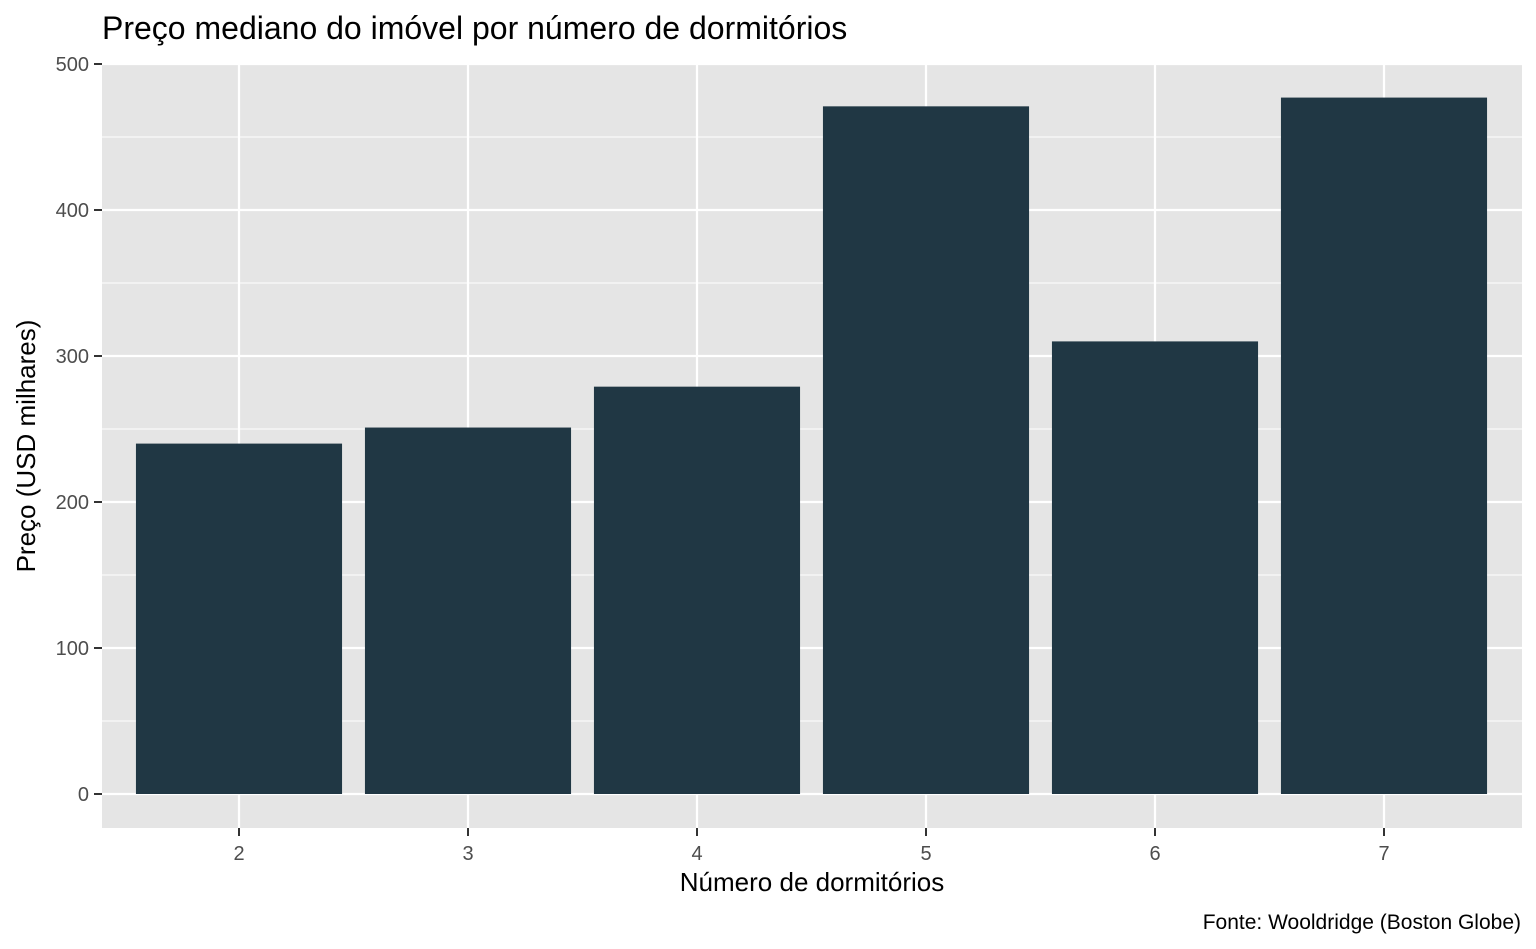  What do you see at coordinates (1362, 922) in the screenshot?
I see `chart-caption: Fonte: Wooldridge (Boston Globe)` at bounding box center [1362, 922].